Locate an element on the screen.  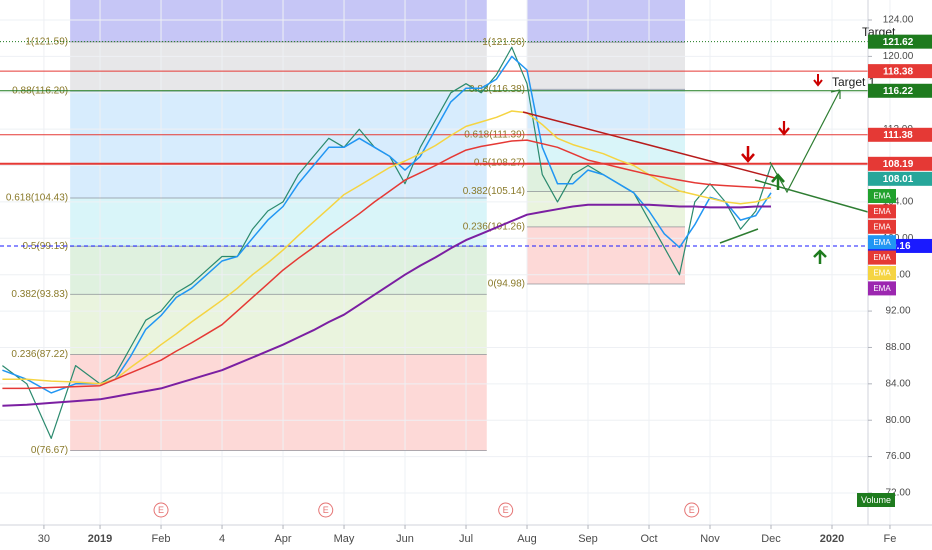
y-tick-label: 100.00 is located at coordinates (898, 238).